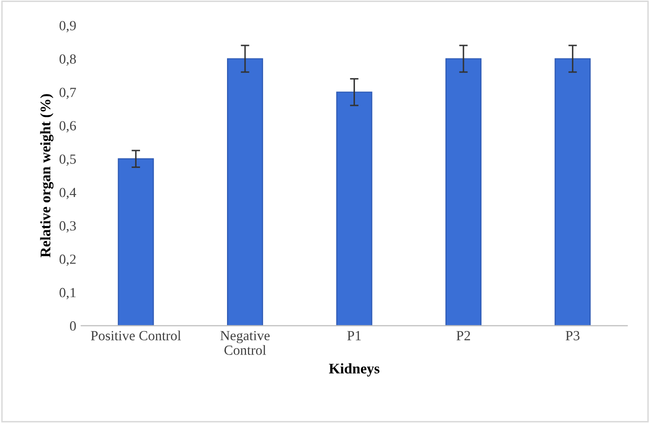 The height and width of the screenshot is (423, 650). What do you see at coordinates (73, 326) in the screenshot?
I see `y-tick-label: 0` at bounding box center [73, 326].